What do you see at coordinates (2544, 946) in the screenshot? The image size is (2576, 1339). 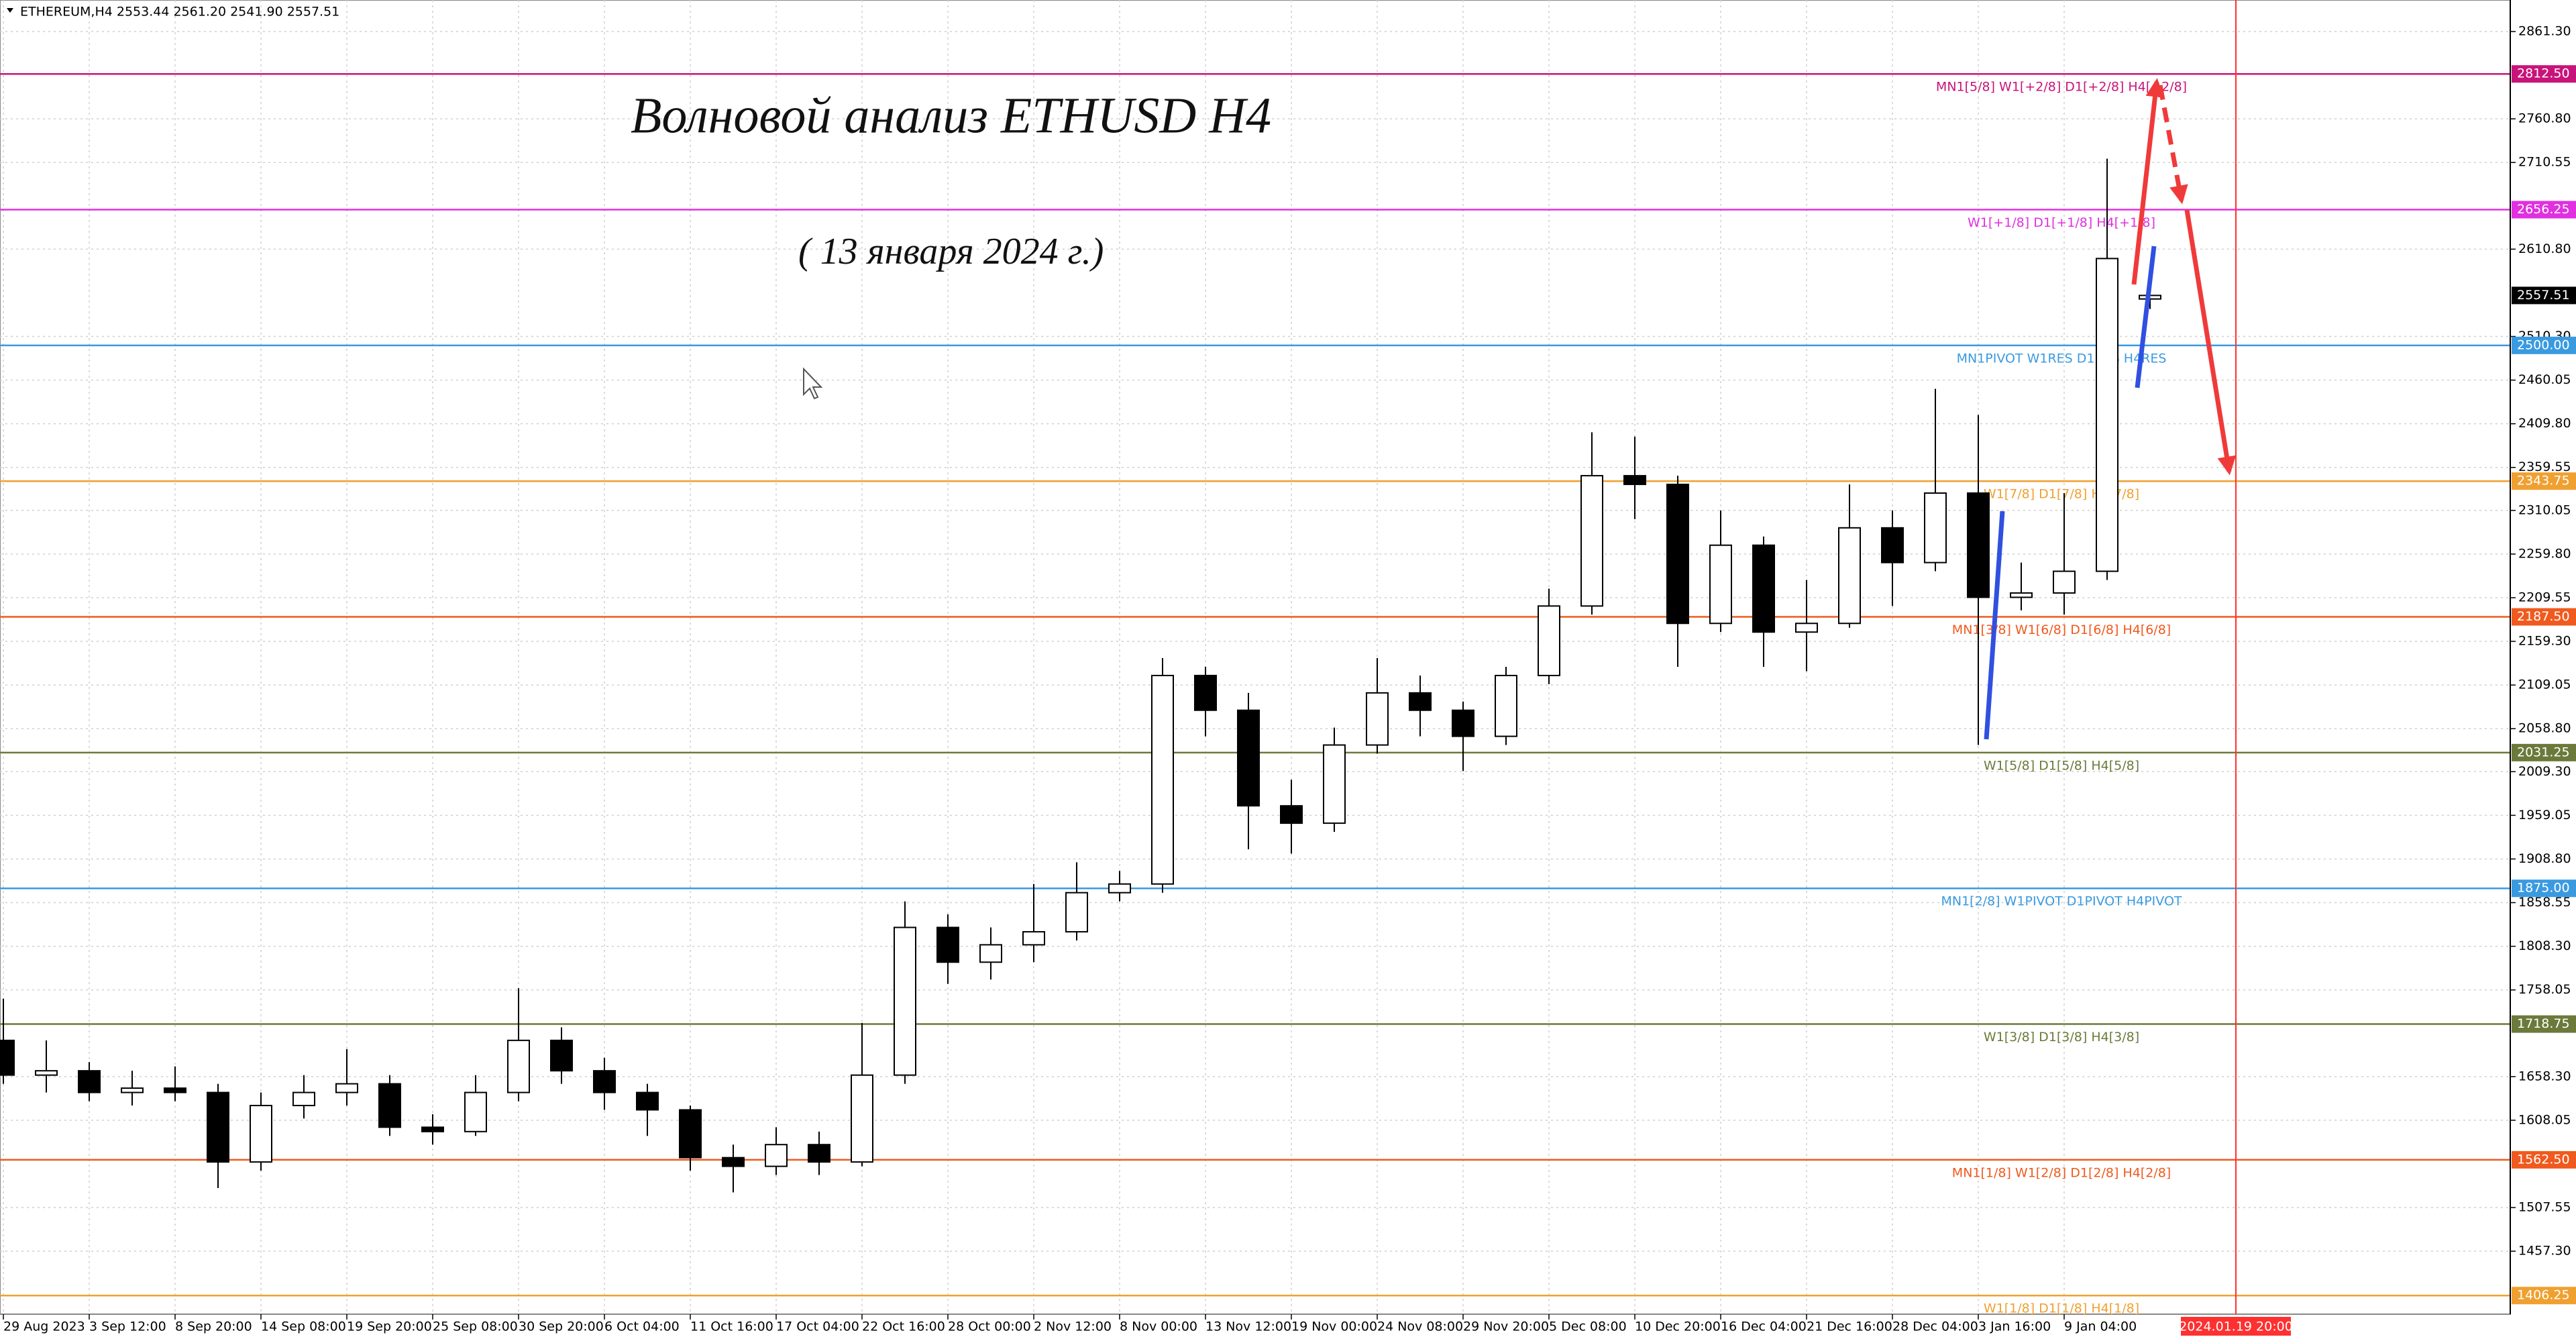 I see `y-tick-label: 1808.30` at bounding box center [2544, 946].